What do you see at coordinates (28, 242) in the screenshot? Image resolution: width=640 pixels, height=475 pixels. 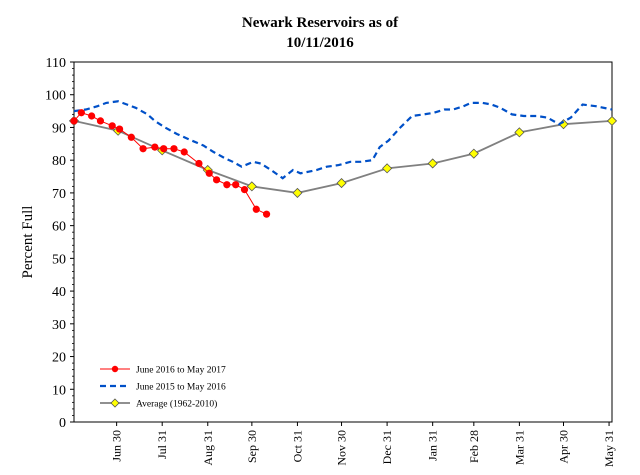 I see `y-axis-title: Percent Full` at bounding box center [28, 242].